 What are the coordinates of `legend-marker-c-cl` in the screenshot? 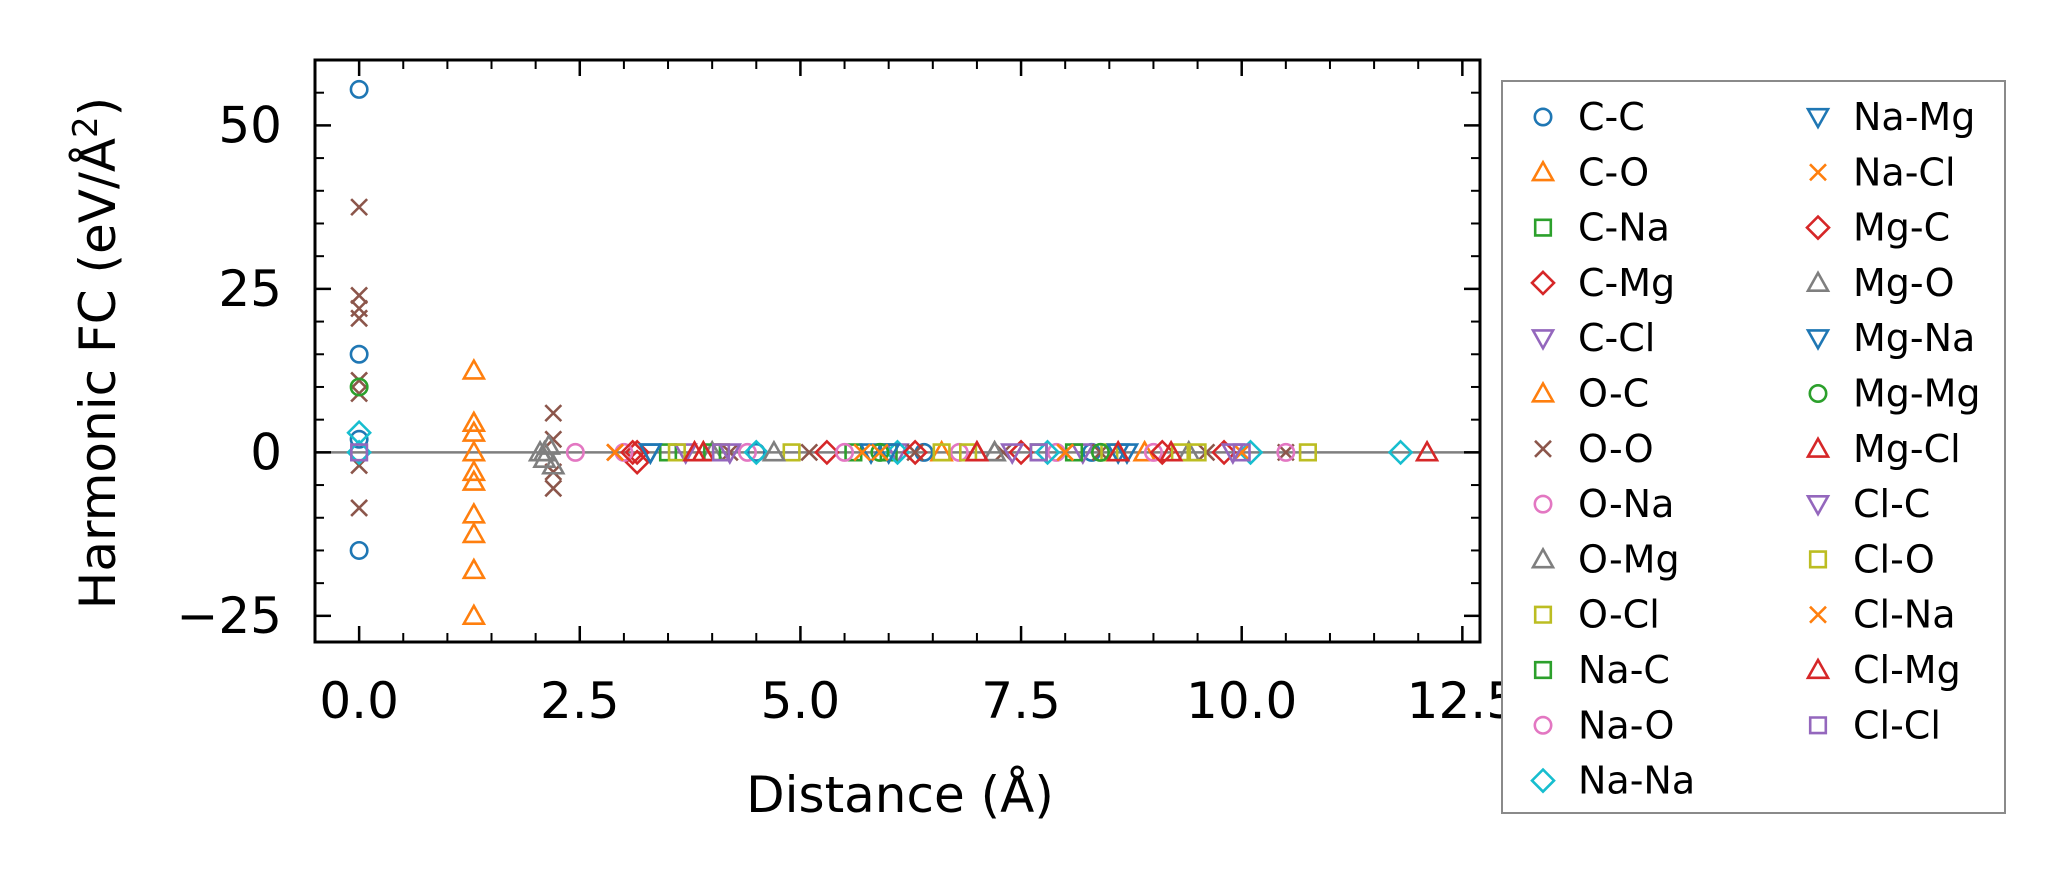 It's located at (1543, 340).